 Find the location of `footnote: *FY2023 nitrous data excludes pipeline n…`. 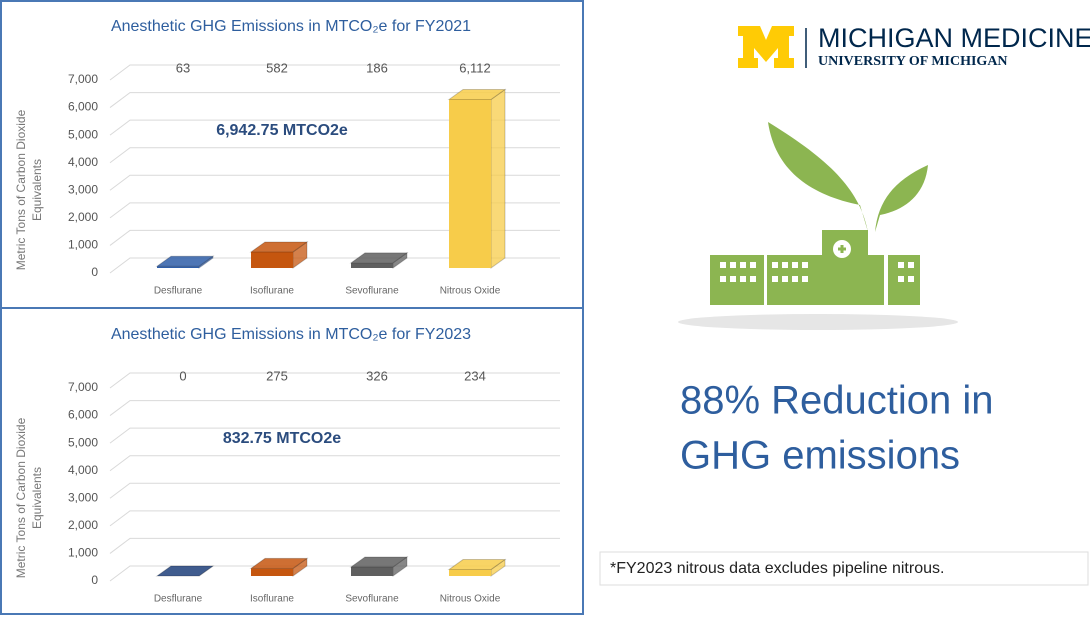

footnote: *FY2023 nitrous data excludes pipeline n… is located at coordinates (777, 568).